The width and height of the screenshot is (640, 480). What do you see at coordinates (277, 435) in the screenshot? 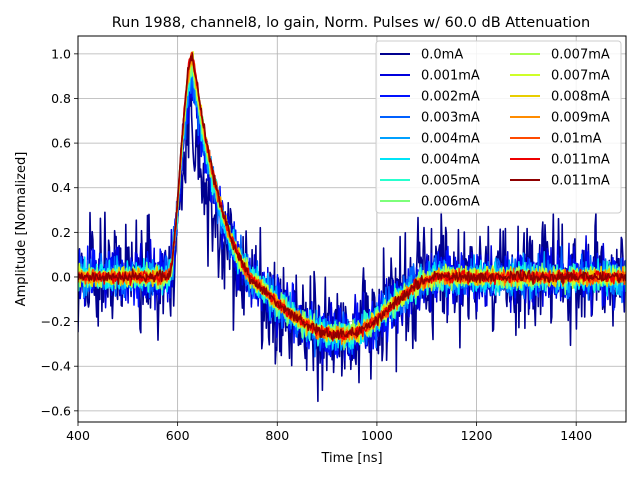
I see `x-tick-label: 800` at bounding box center [277, 435].